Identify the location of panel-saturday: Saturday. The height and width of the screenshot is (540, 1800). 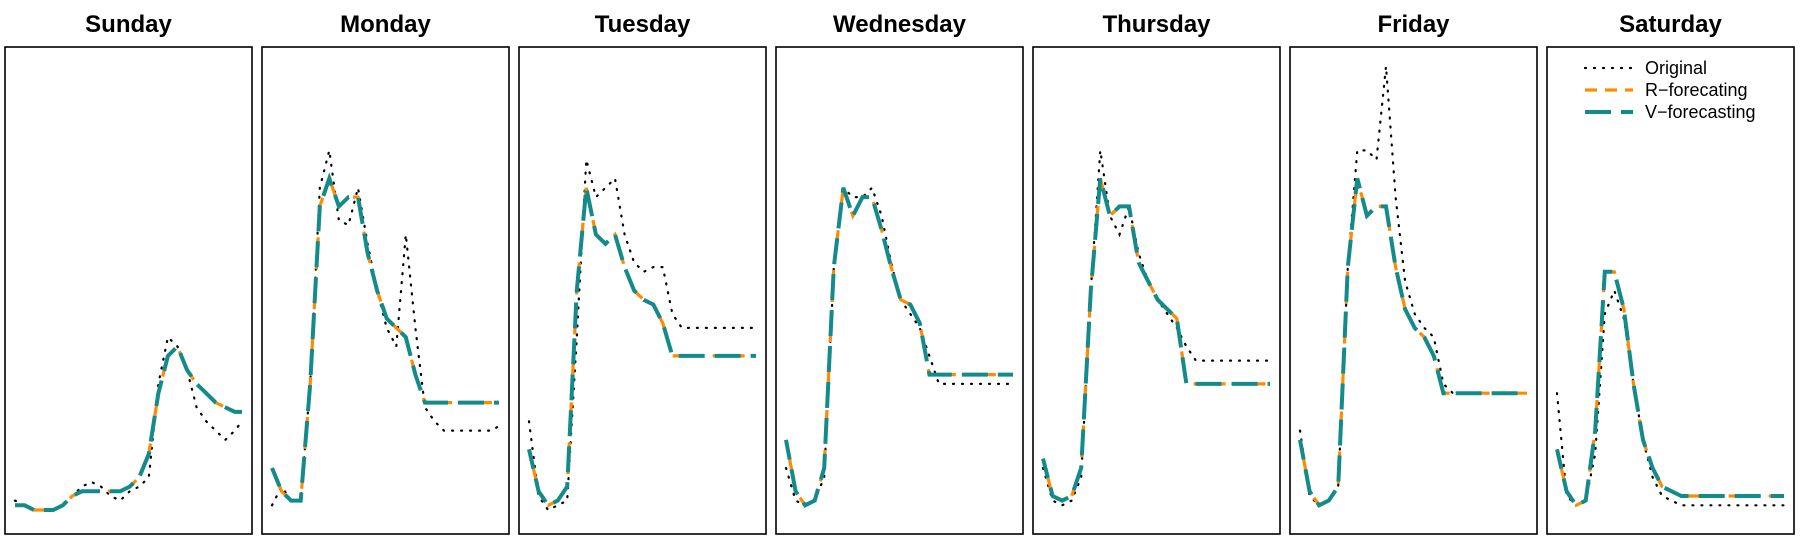
(1670, 273).